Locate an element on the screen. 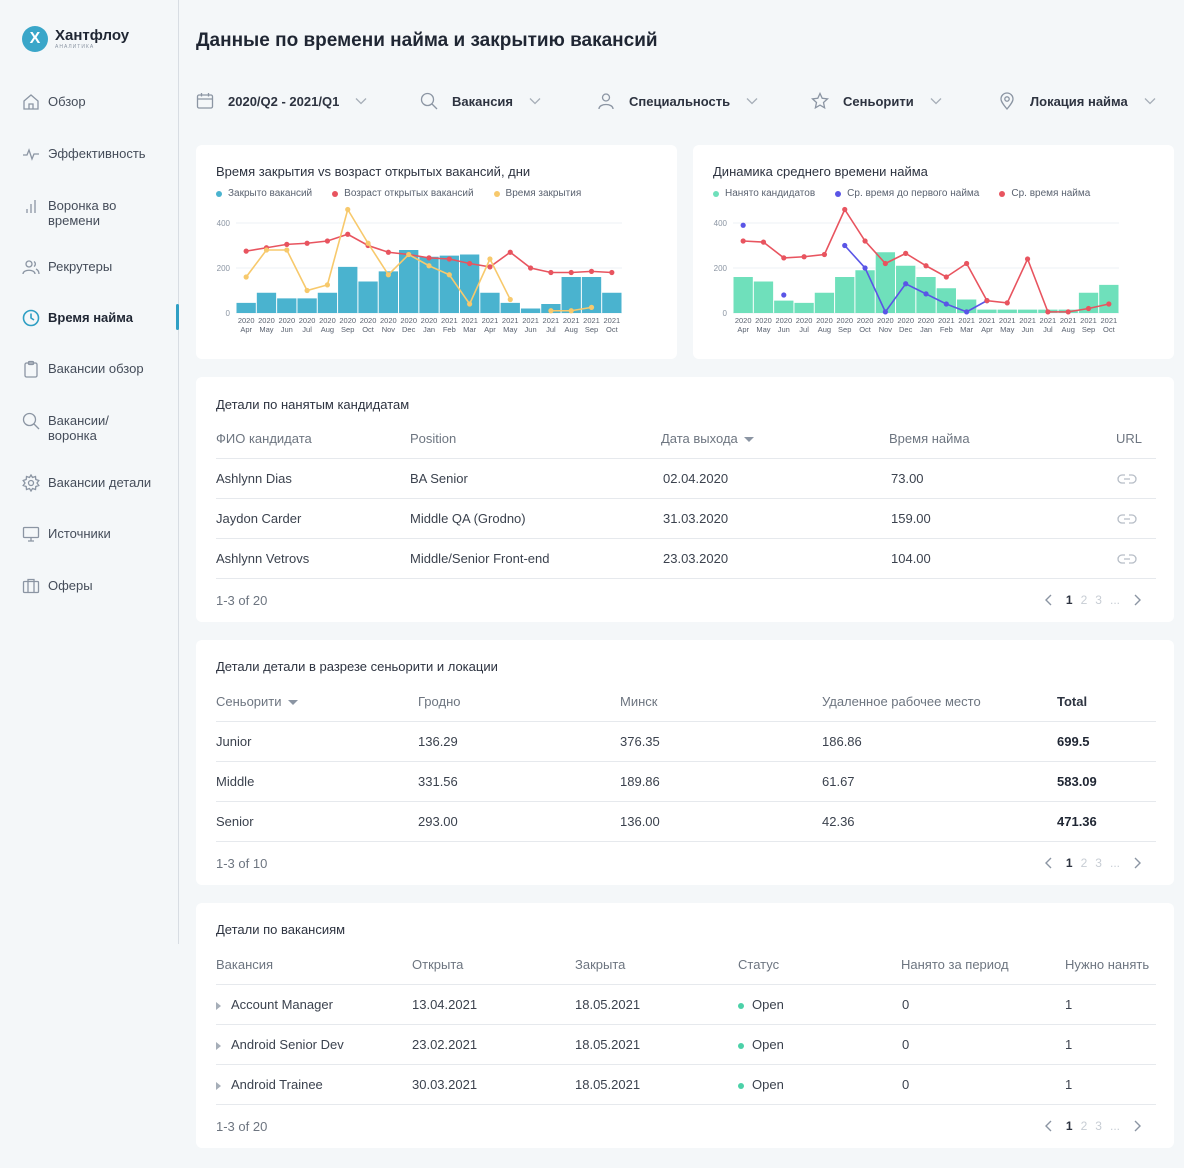  logo: X Хантфлоу аналитика is located at coordinates (75, 39).